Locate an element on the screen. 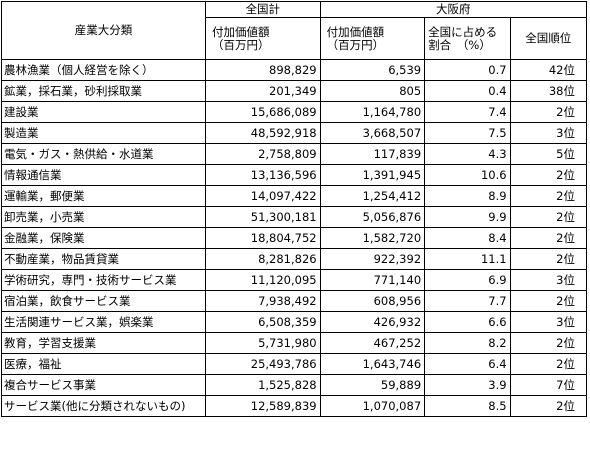 Image resolution: width=590 pixels, height=472 pixels. osaka-value-cell: 1,254,412 is located at coordinates (372, 196).